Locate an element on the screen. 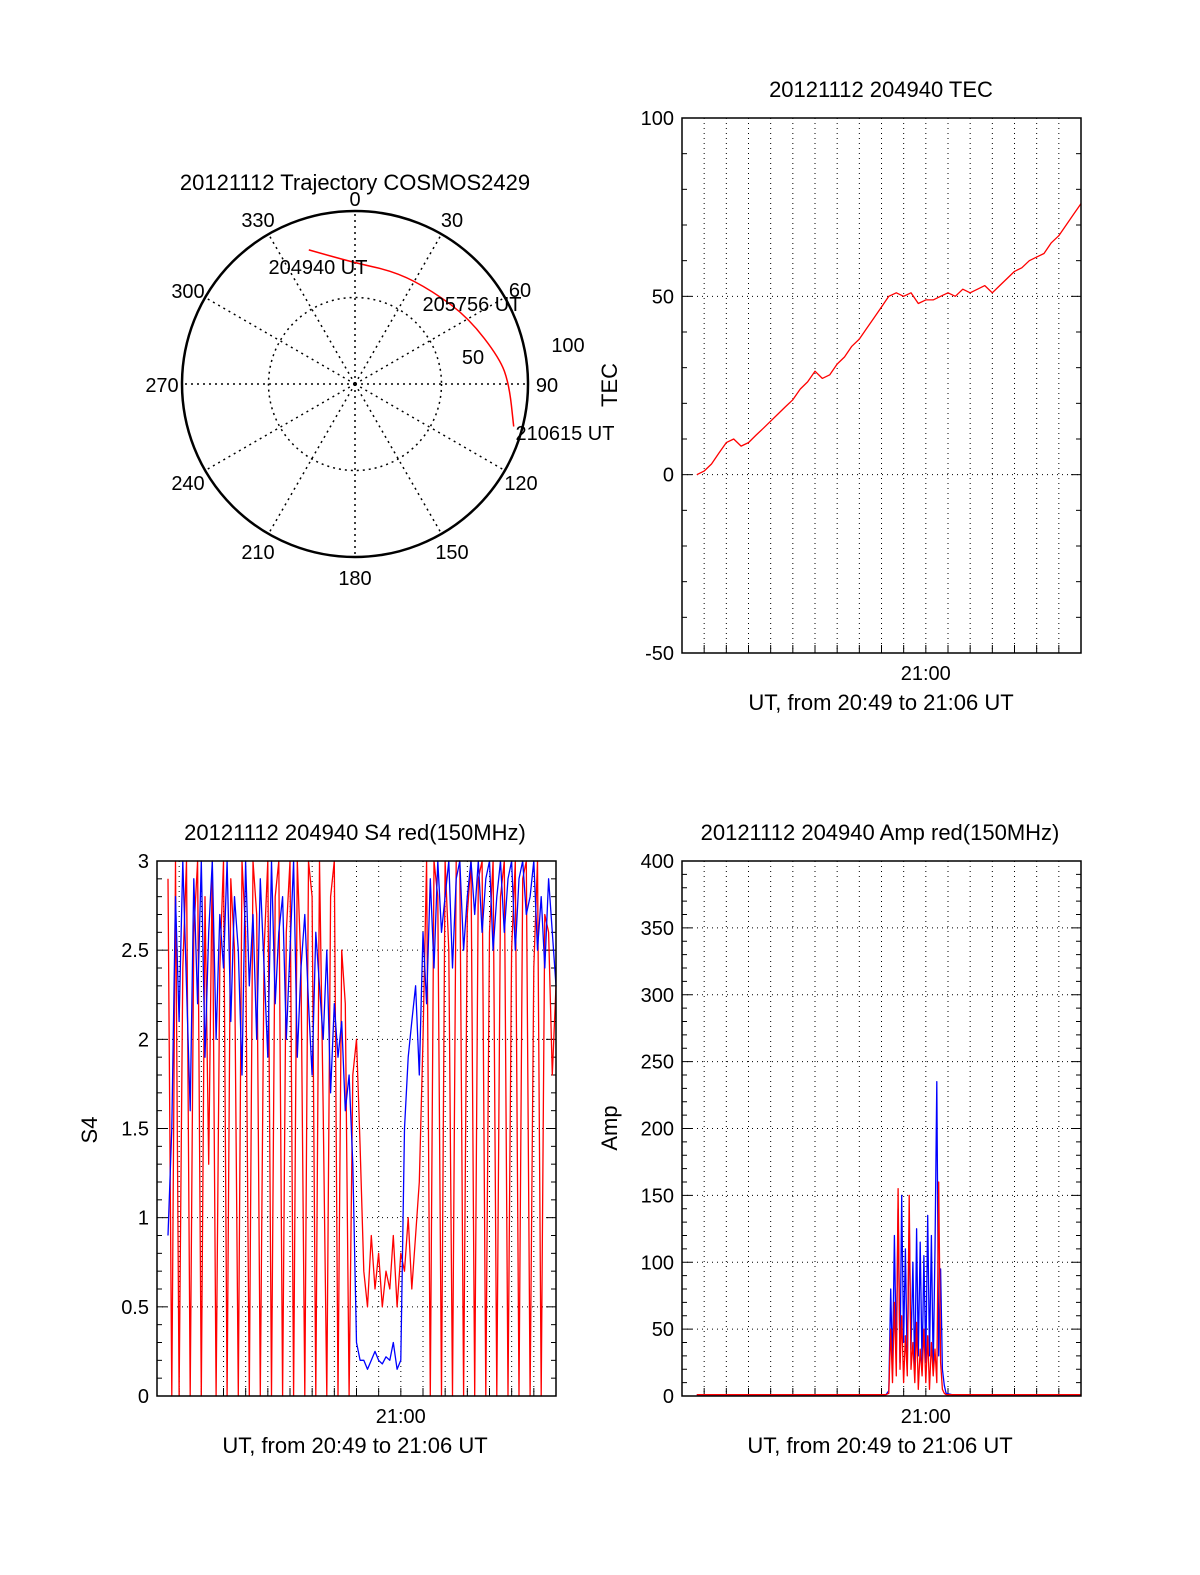  y-tick-label: 300 is located at coordinates (657, 996).